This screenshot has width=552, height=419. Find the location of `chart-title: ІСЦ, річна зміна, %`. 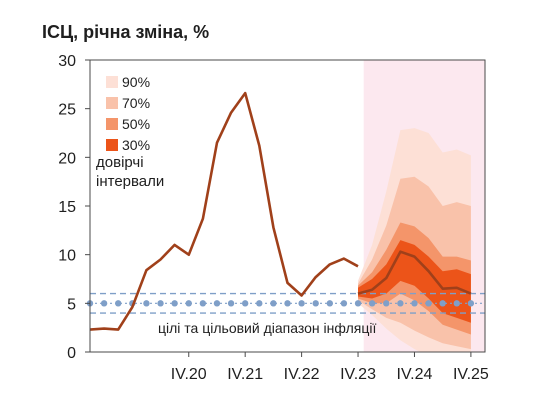

chart-title: ІСЦ, річна зміна, % is located at coordinates (126, 32).